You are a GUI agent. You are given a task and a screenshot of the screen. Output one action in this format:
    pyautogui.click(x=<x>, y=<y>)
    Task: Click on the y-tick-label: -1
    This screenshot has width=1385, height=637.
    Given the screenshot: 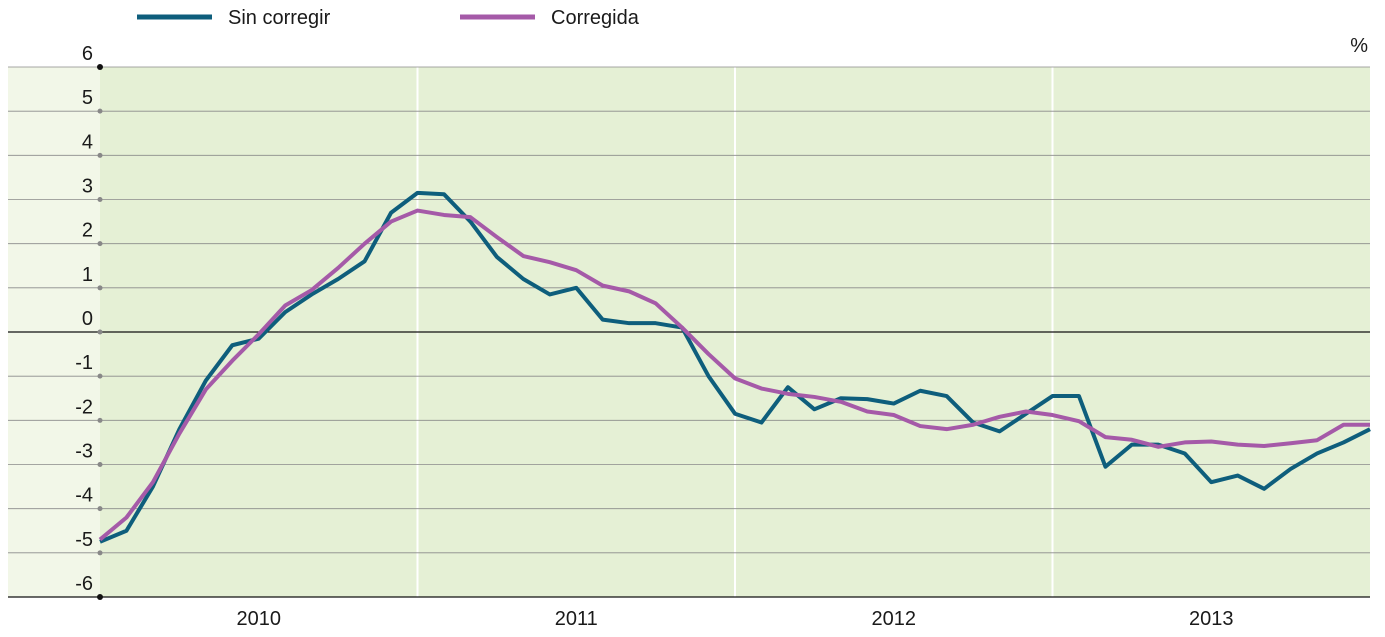 What is the action you would take?
    pyautogui.click(x=84, y=363)
    